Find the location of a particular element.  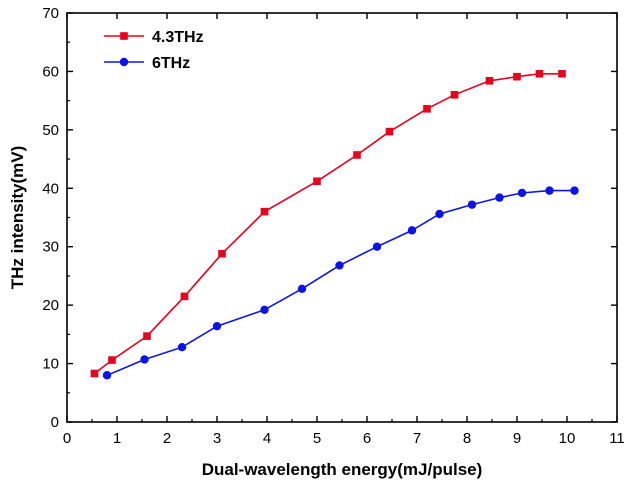

x-tick-label: 3 is located at coordinates (217, 438).